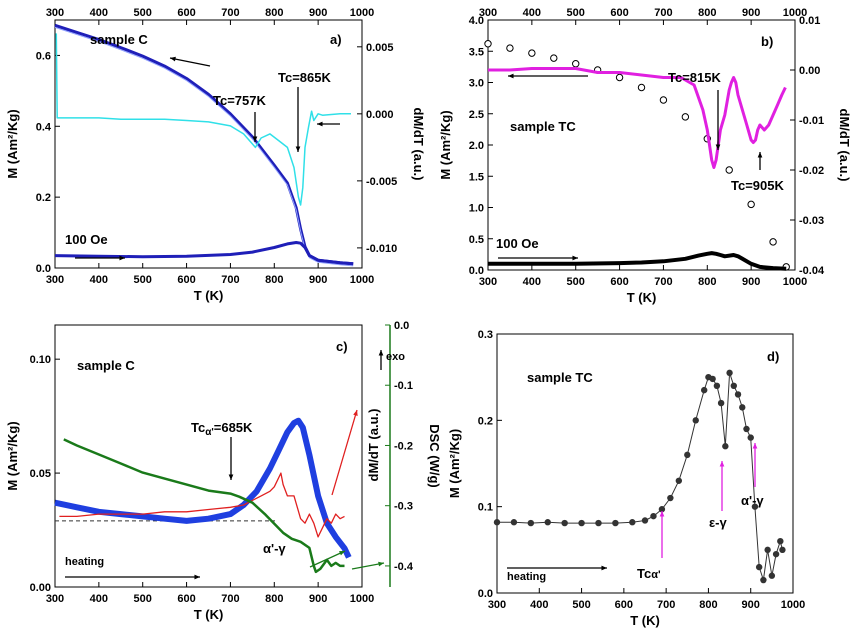  Describe the element at coordinates (84, 562) in the screenshot. I see `panel-c-heating-label: heating` at that location.